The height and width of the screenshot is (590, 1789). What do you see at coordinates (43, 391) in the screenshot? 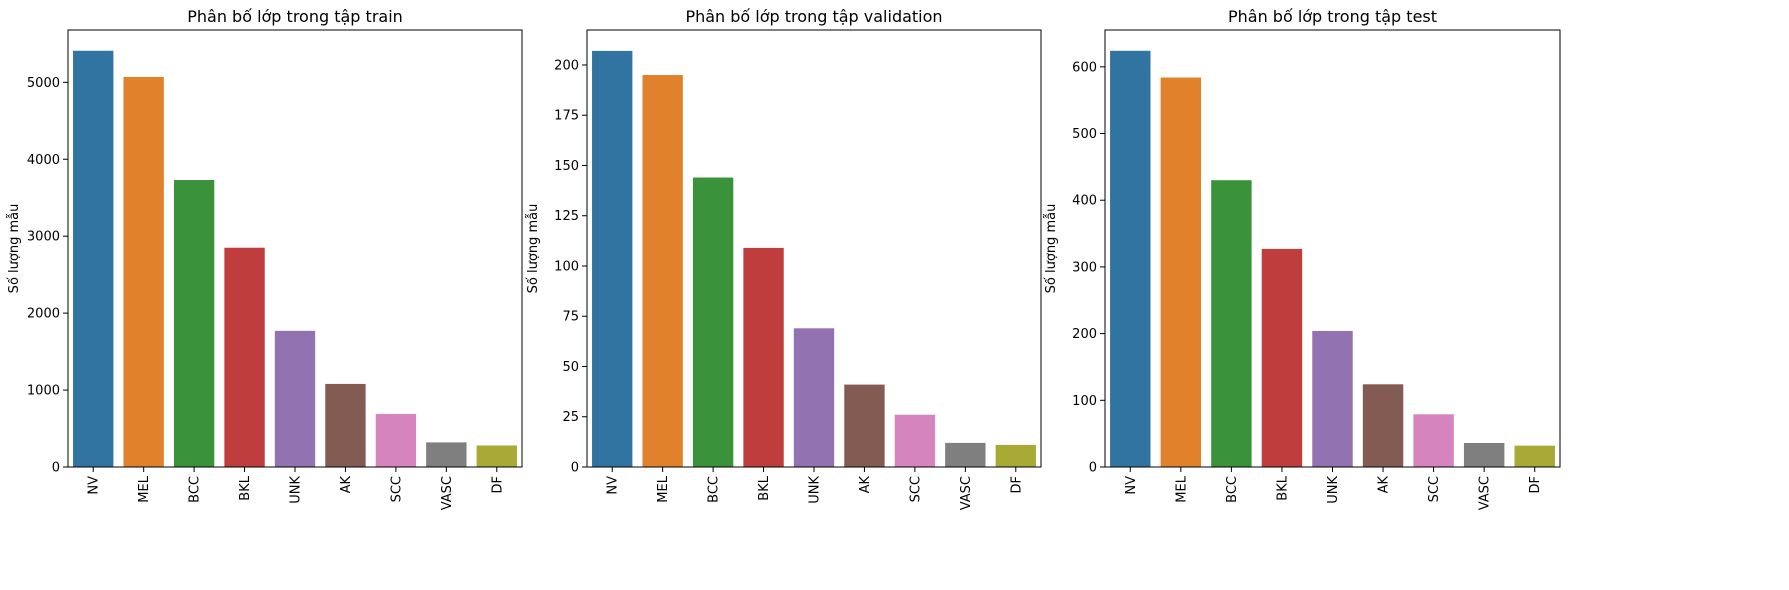
I see `y-tick-label: 1000` at bounding box center [43, 391].